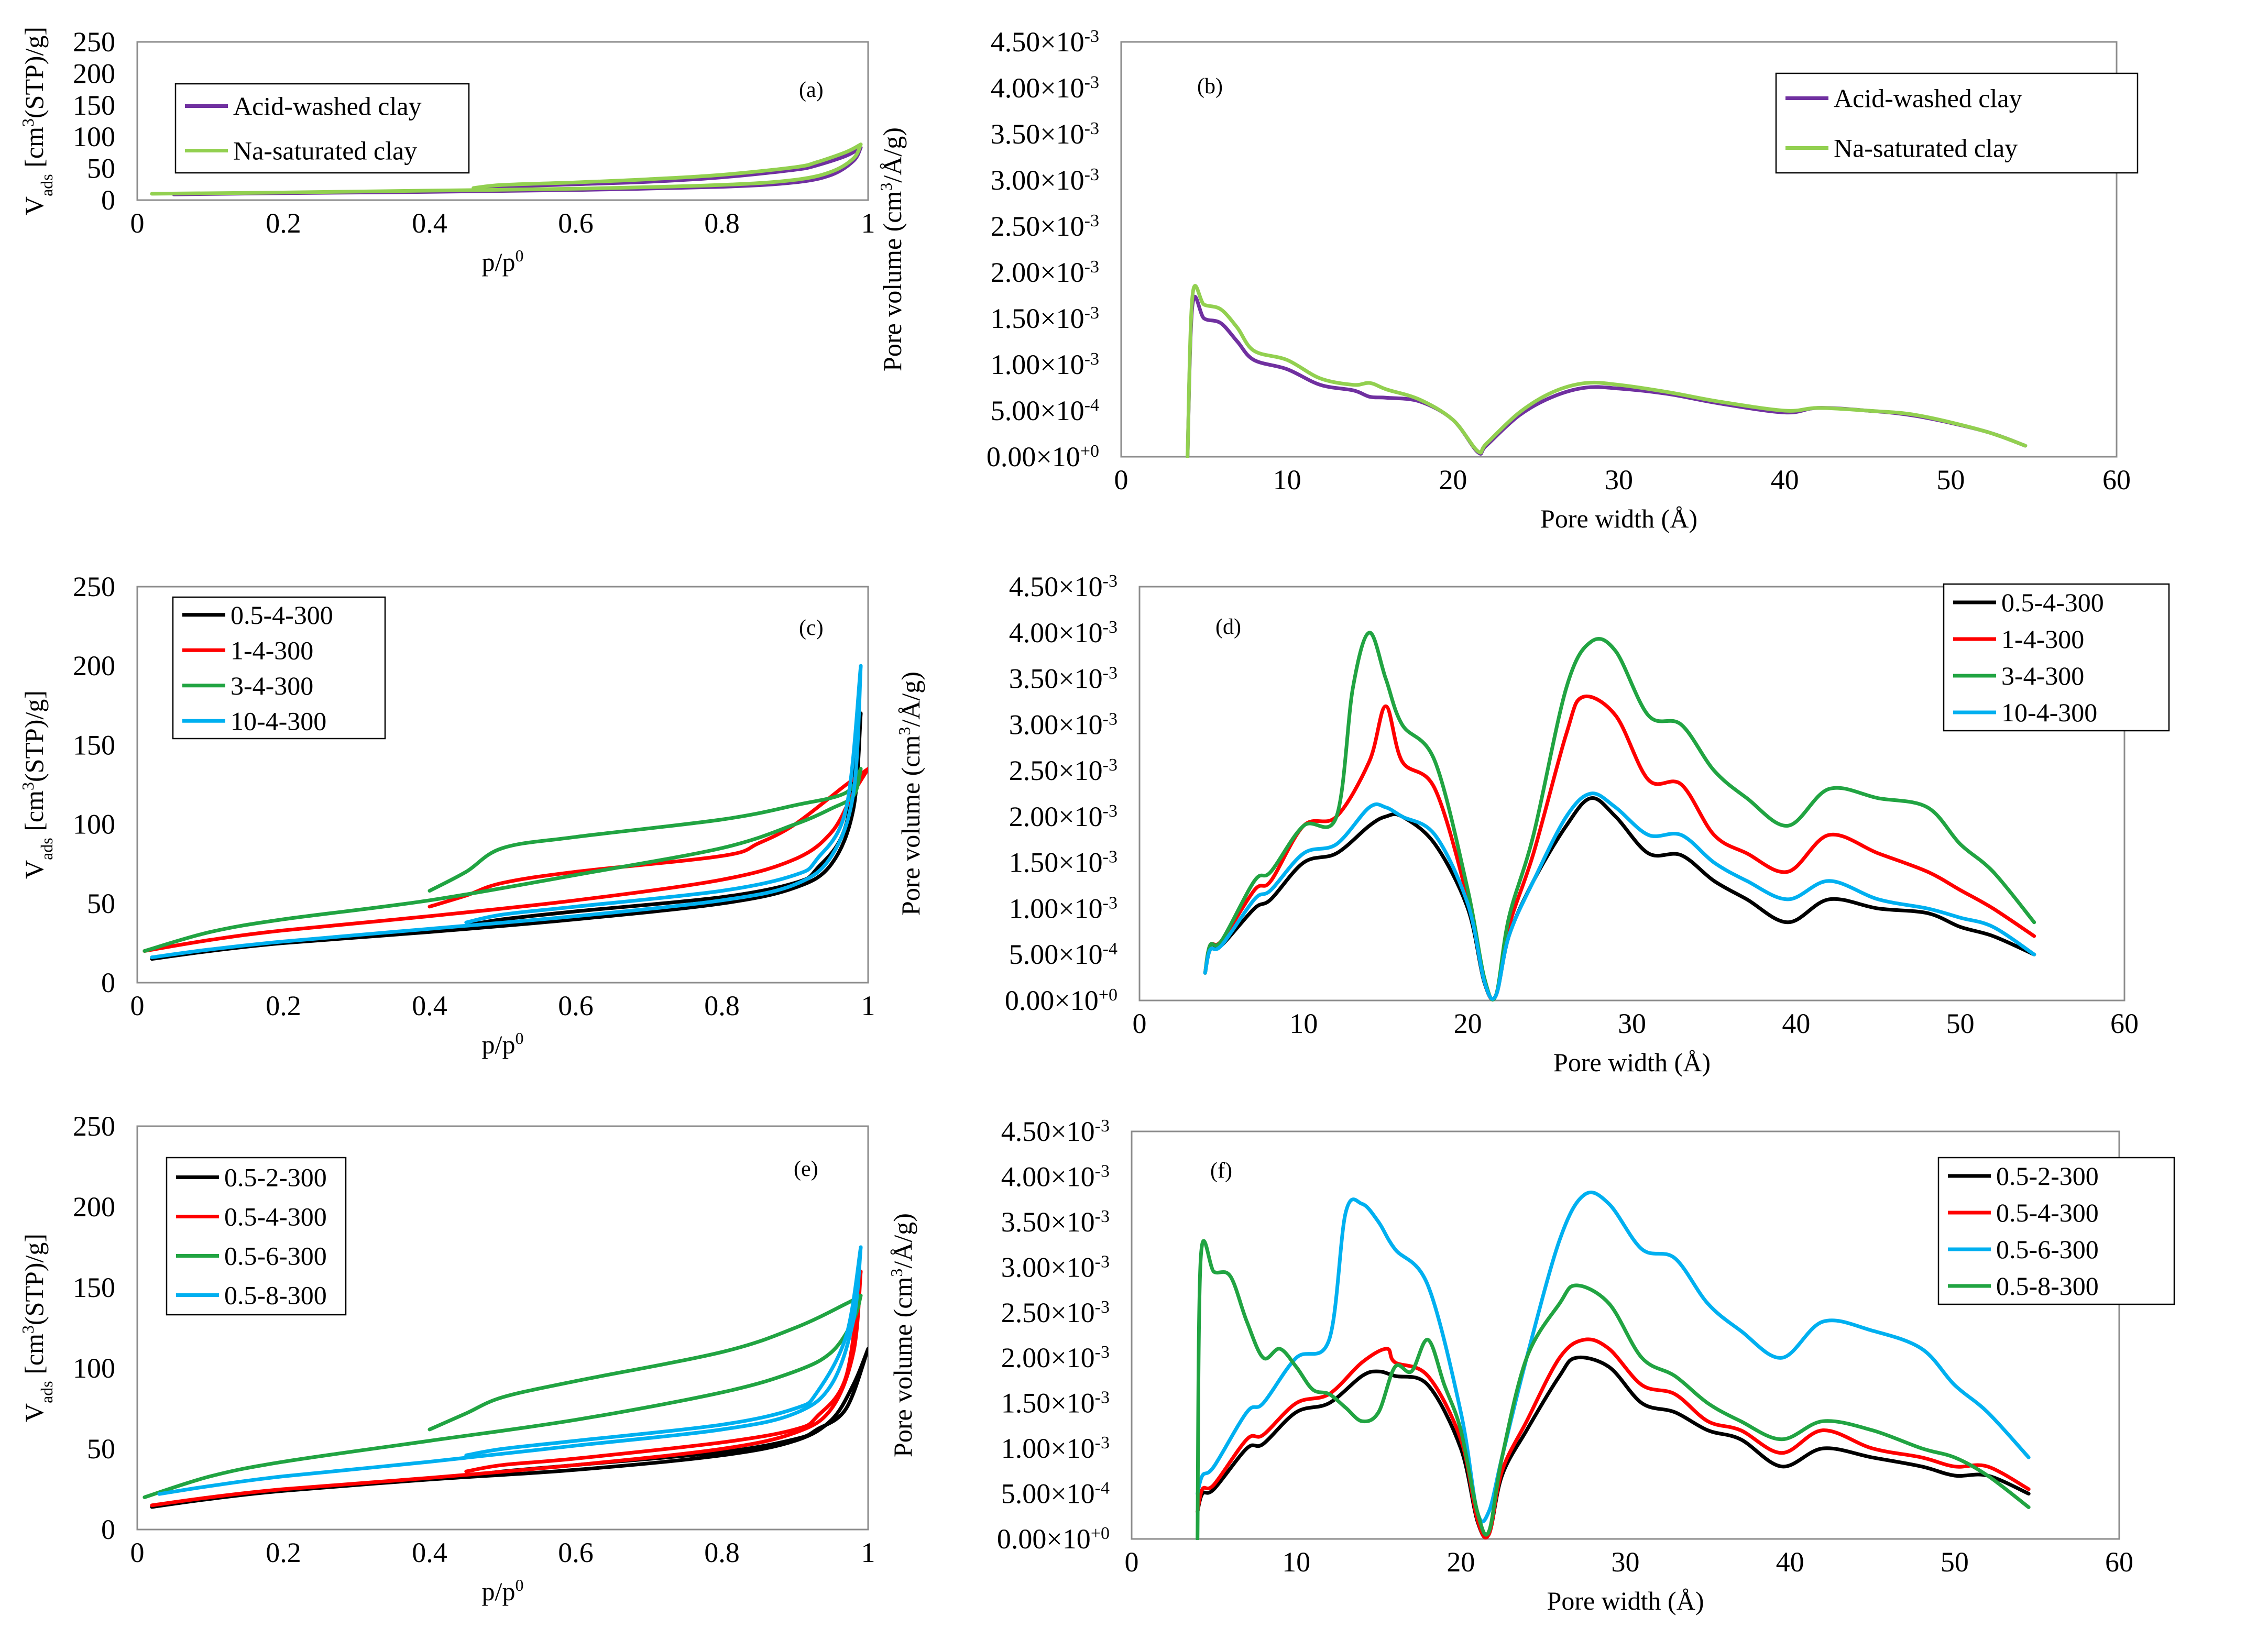 Image resolution: width=2268 pixels, height=1639 pixels. What do you see at coordinates (430, 223) in the screenshot?
I see `x-tick-label: 0.4` at bounding box center [430, 223].